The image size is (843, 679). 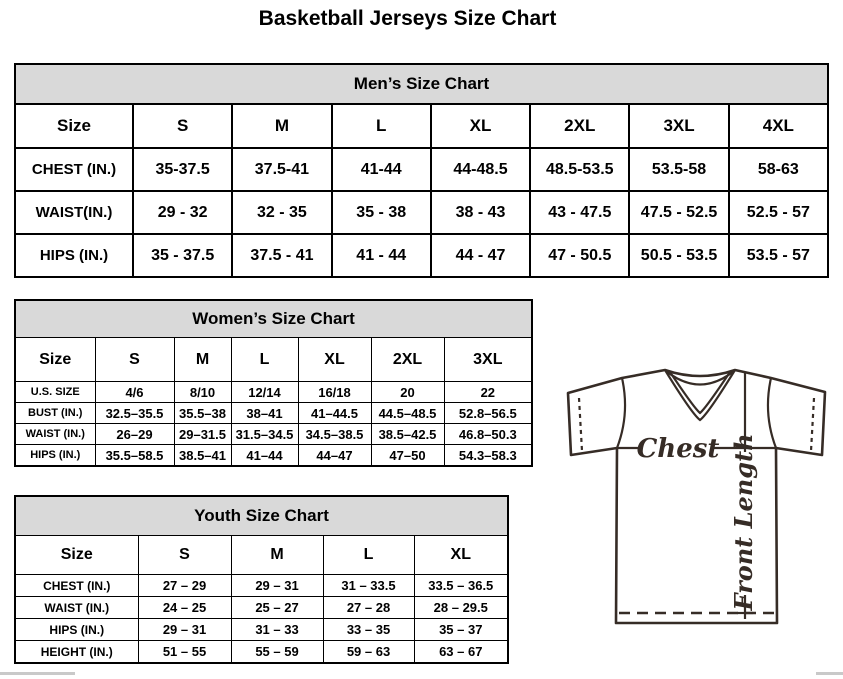 What do you see at coordinates (368, 585) in the screenshot?
I see `cell-value: 31 – 33.5` at bounding box center [368, 585].